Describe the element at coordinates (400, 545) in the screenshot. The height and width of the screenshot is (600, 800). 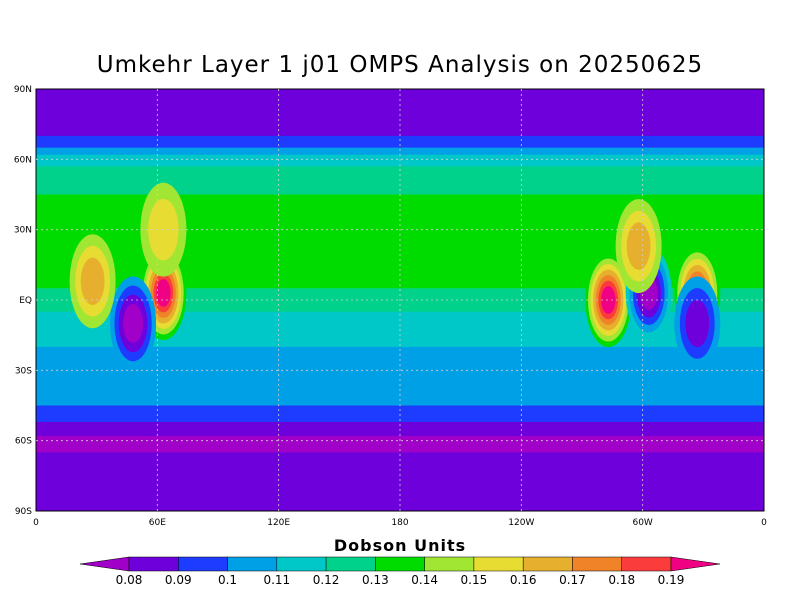
I see `colorbar-title: Dobson Units` at that location.